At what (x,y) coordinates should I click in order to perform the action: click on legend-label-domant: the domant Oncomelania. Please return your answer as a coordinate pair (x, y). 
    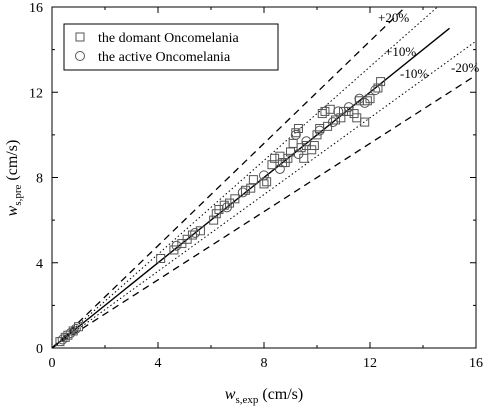
    Looking at the image, I should click on (169, 38).